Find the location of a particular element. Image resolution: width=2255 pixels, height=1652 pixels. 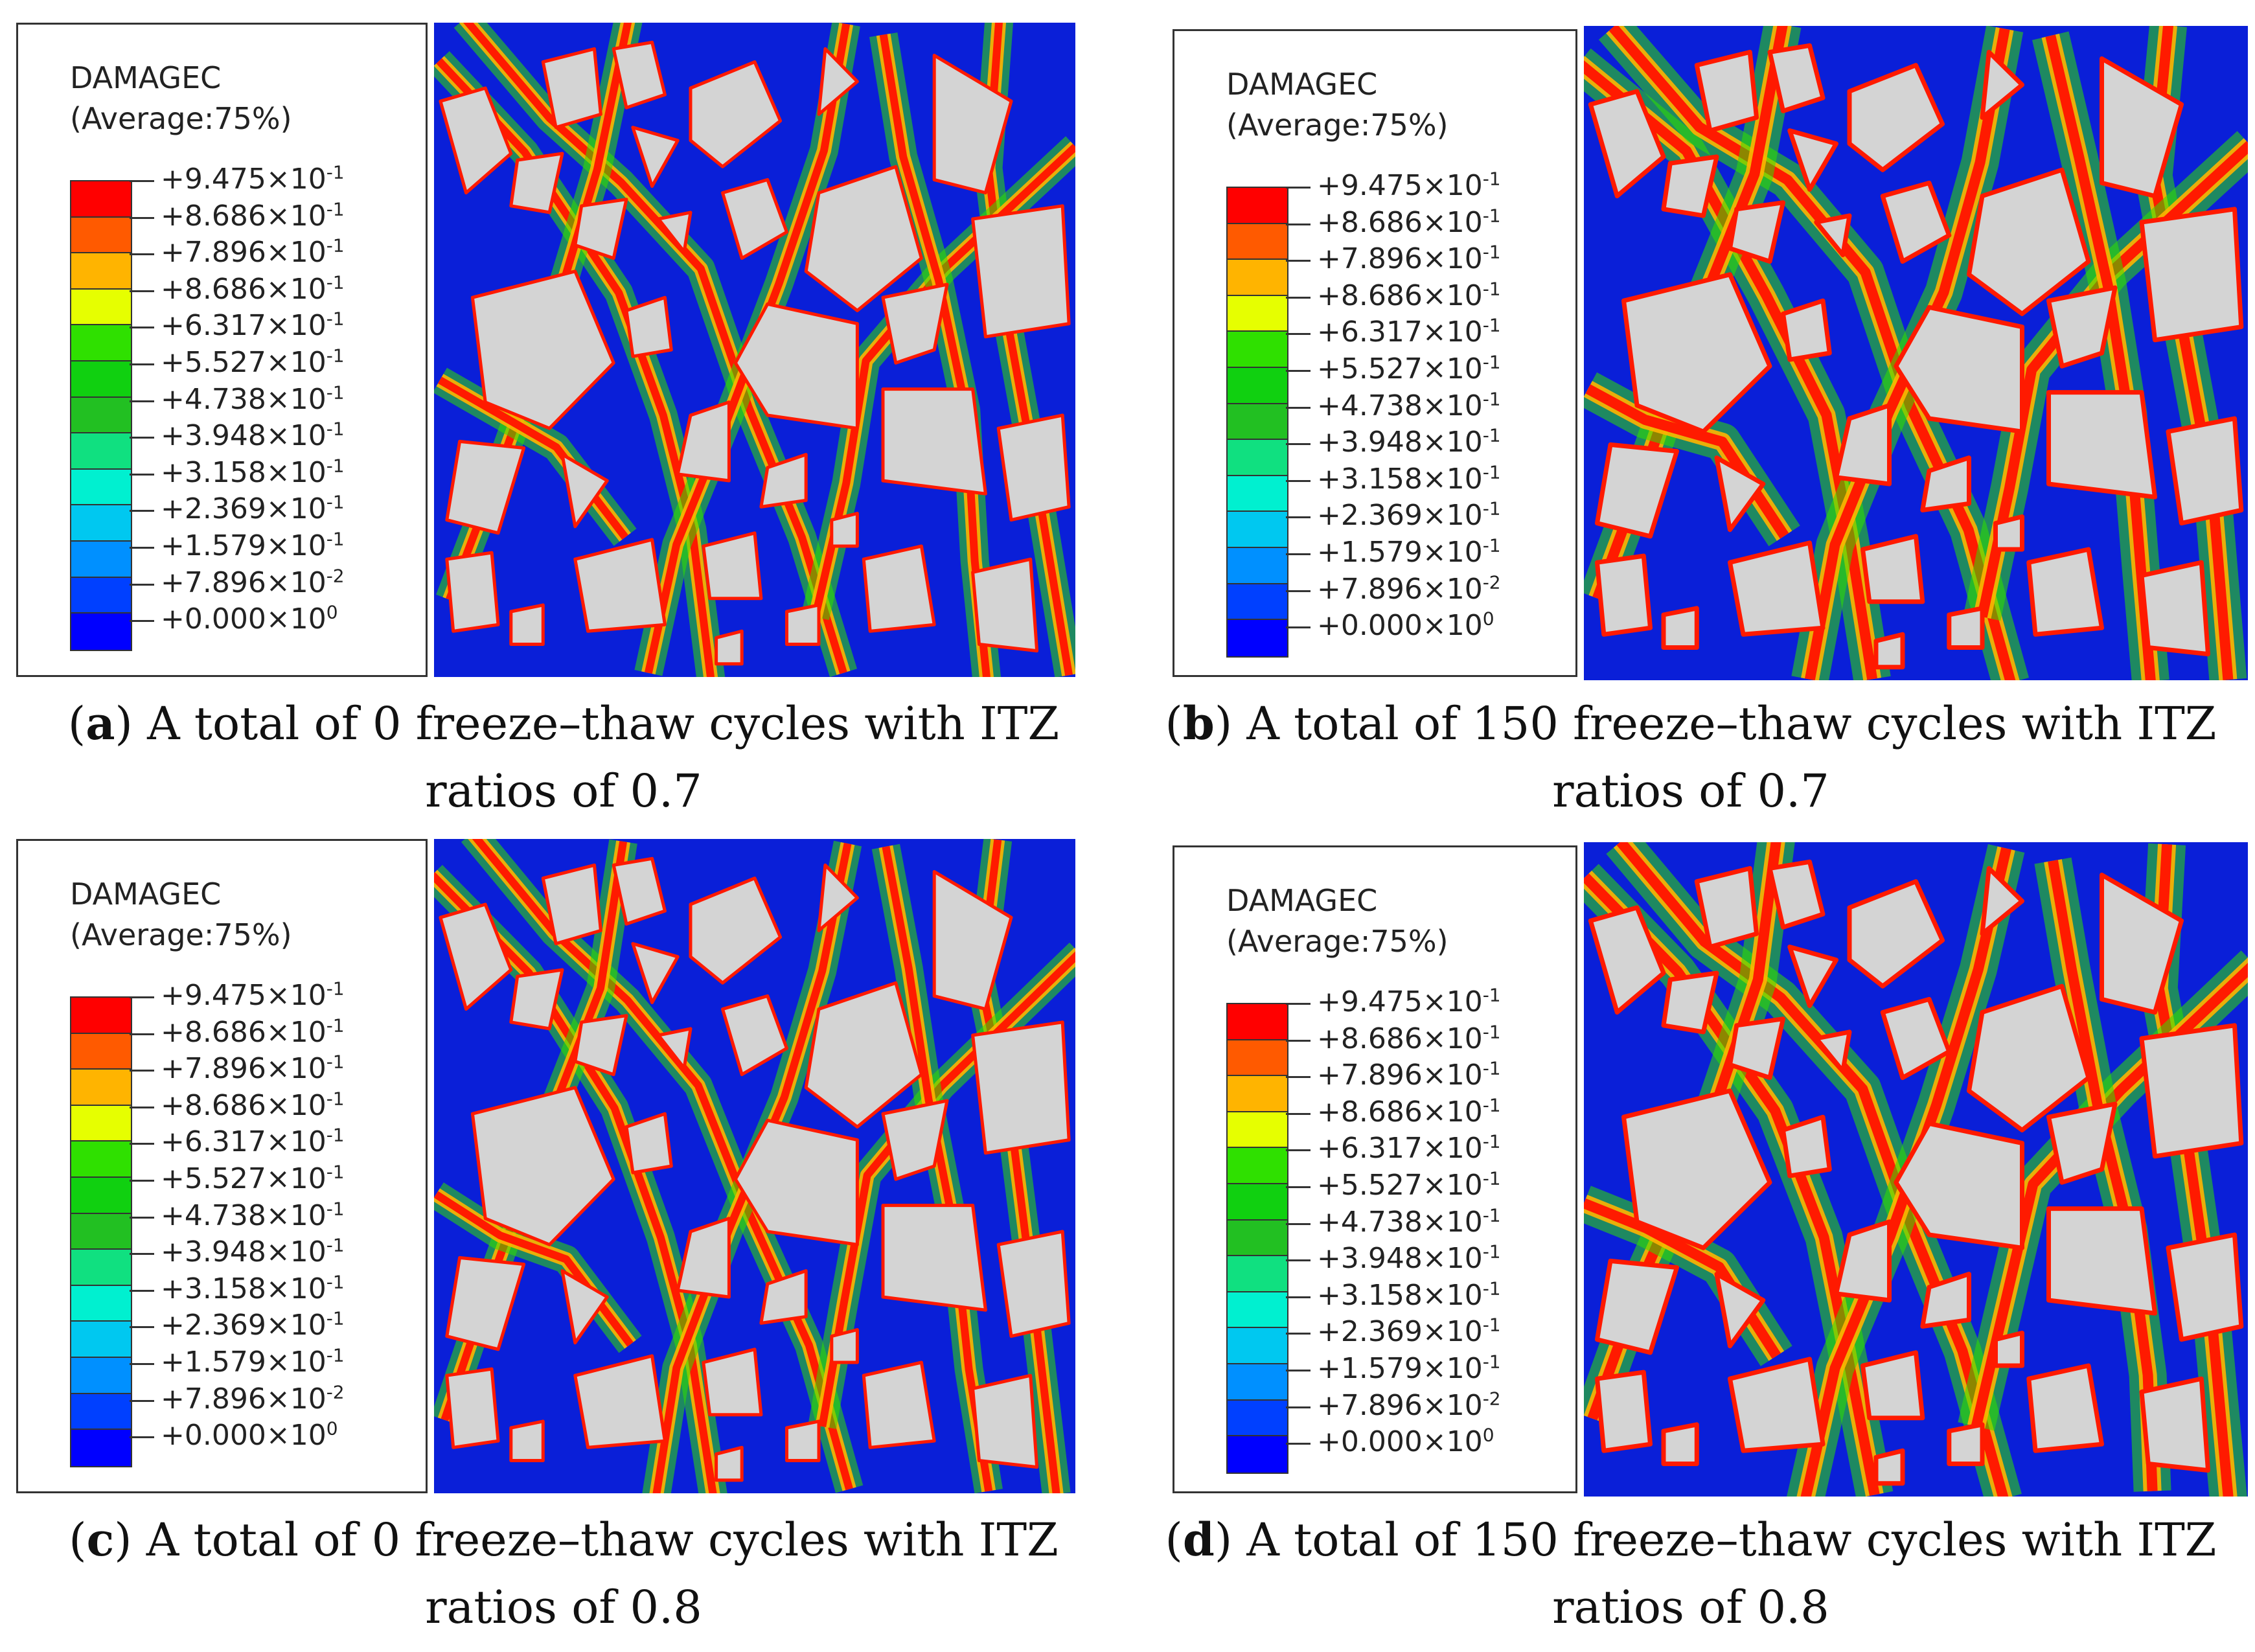

tick-label: +4.738×10-1 is located at coordinates (1409, 1222).